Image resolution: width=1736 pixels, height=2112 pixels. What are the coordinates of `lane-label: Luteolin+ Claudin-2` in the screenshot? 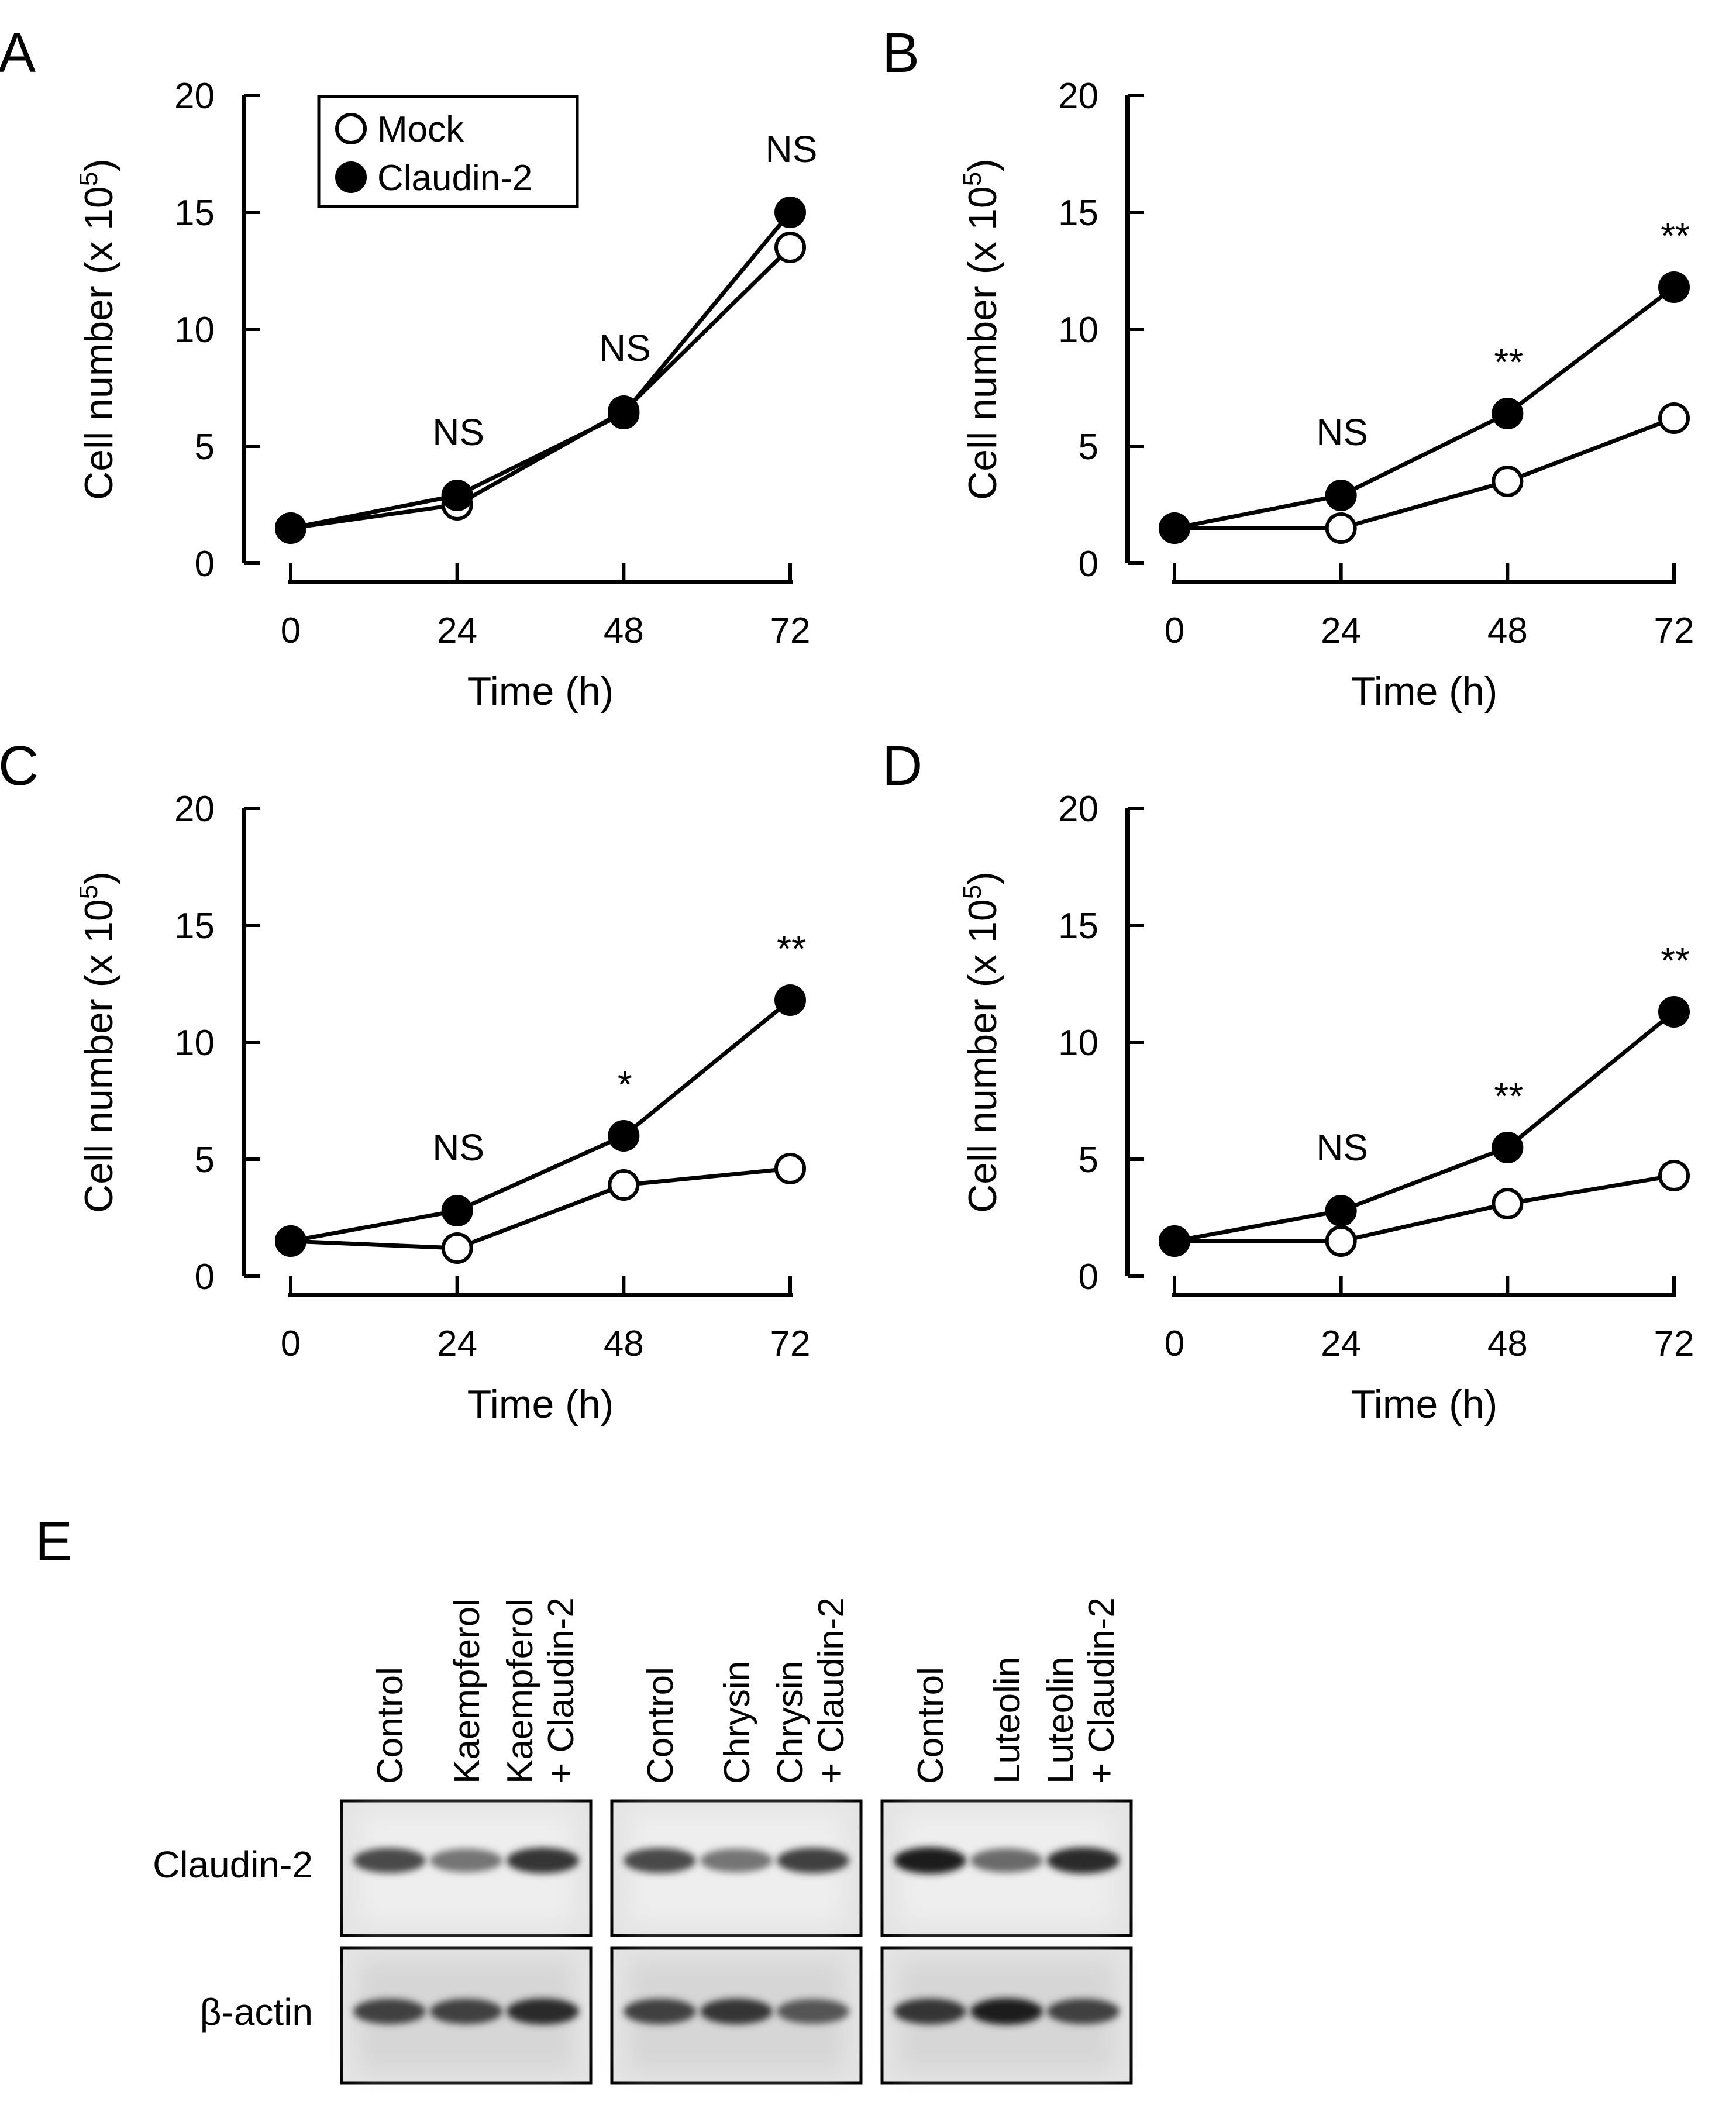 It's located at (1081, 1690).